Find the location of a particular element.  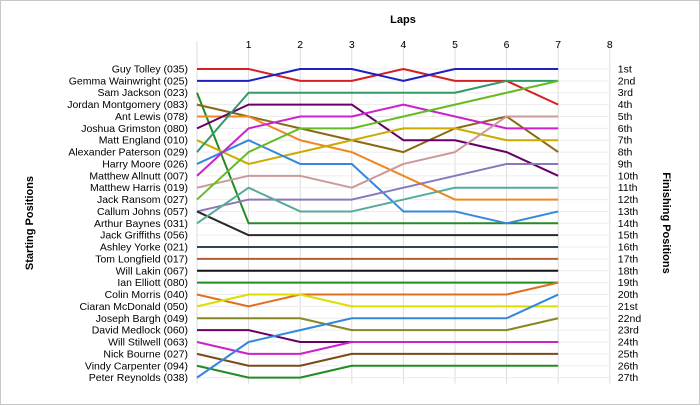

starting-position-label: David Medlock (060) is located at coordinates (140, 331).